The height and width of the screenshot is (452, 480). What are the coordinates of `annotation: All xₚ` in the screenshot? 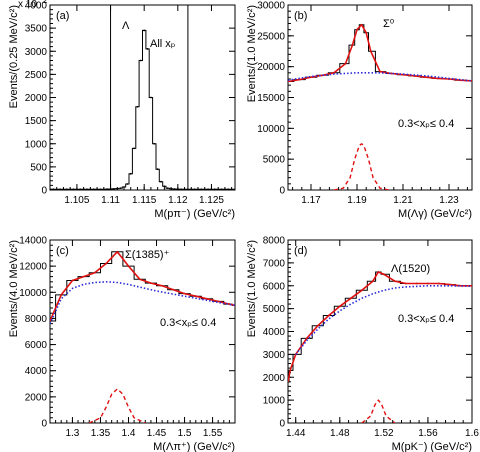 It's located at (163, 44).